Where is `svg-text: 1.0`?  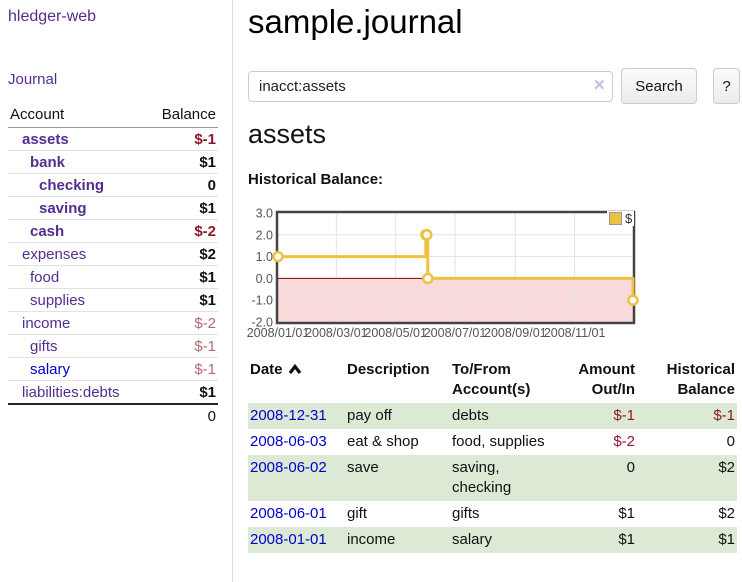 svg-text: 1.0 is located at coordinates (264, 257).